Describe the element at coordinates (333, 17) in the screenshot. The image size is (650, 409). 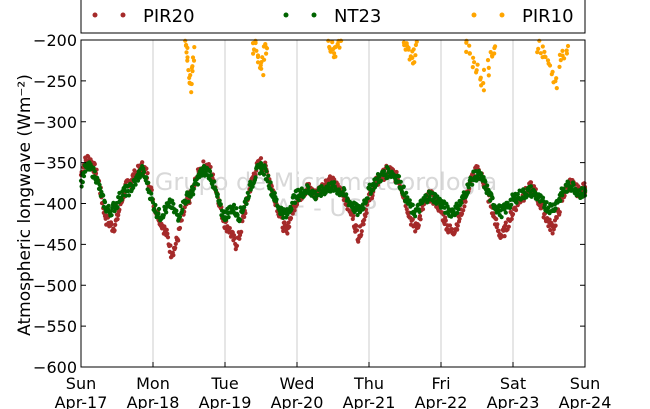
I see `legend: PIR20 NT23 PIR10` at that location.